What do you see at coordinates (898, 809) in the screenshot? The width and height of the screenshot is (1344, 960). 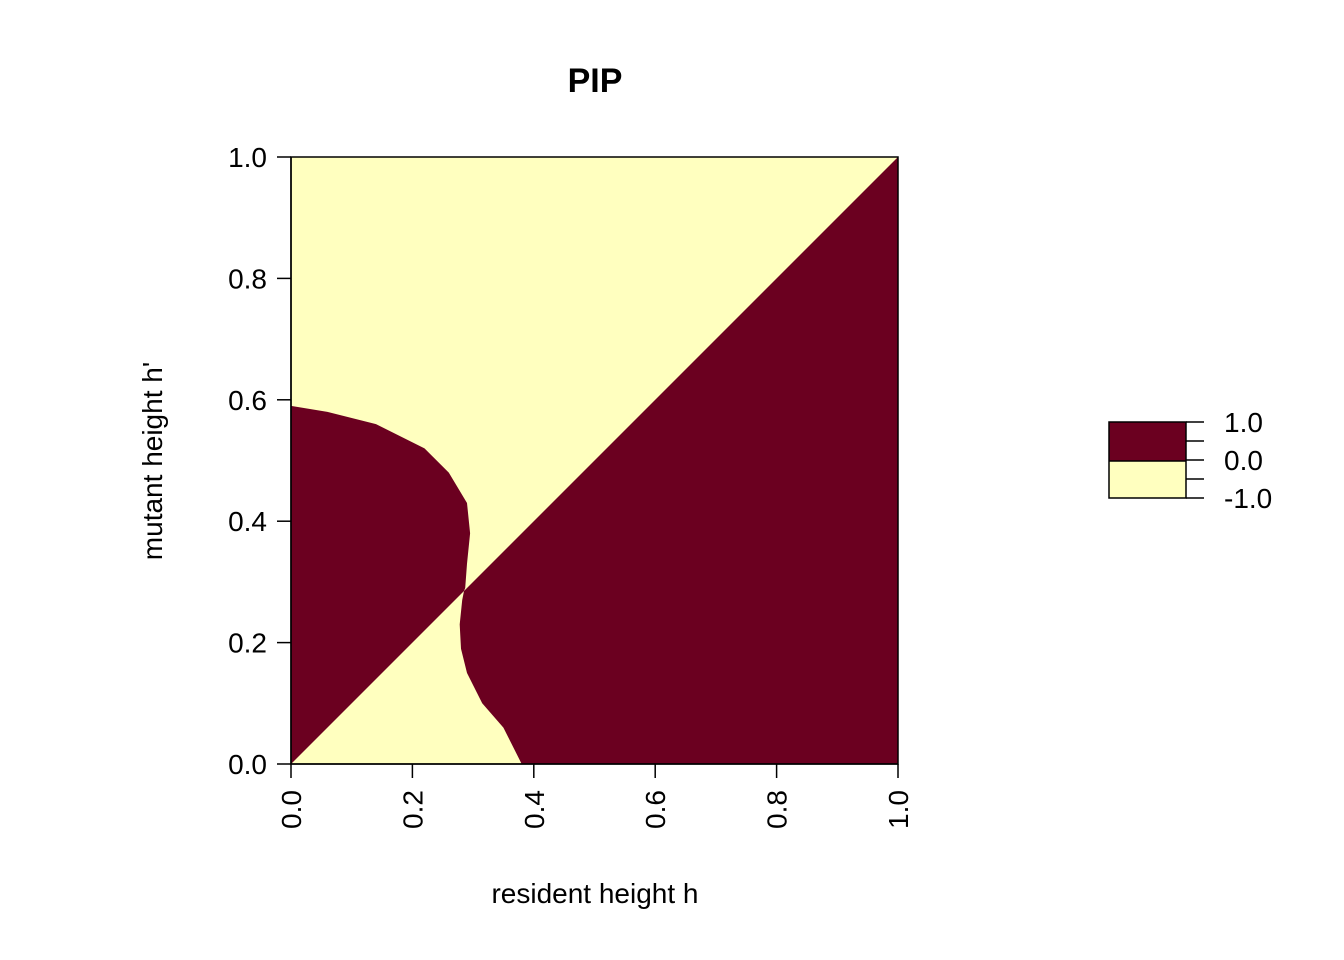 I see `x-tick-label: 1.0` at bounding box center [898, 809].